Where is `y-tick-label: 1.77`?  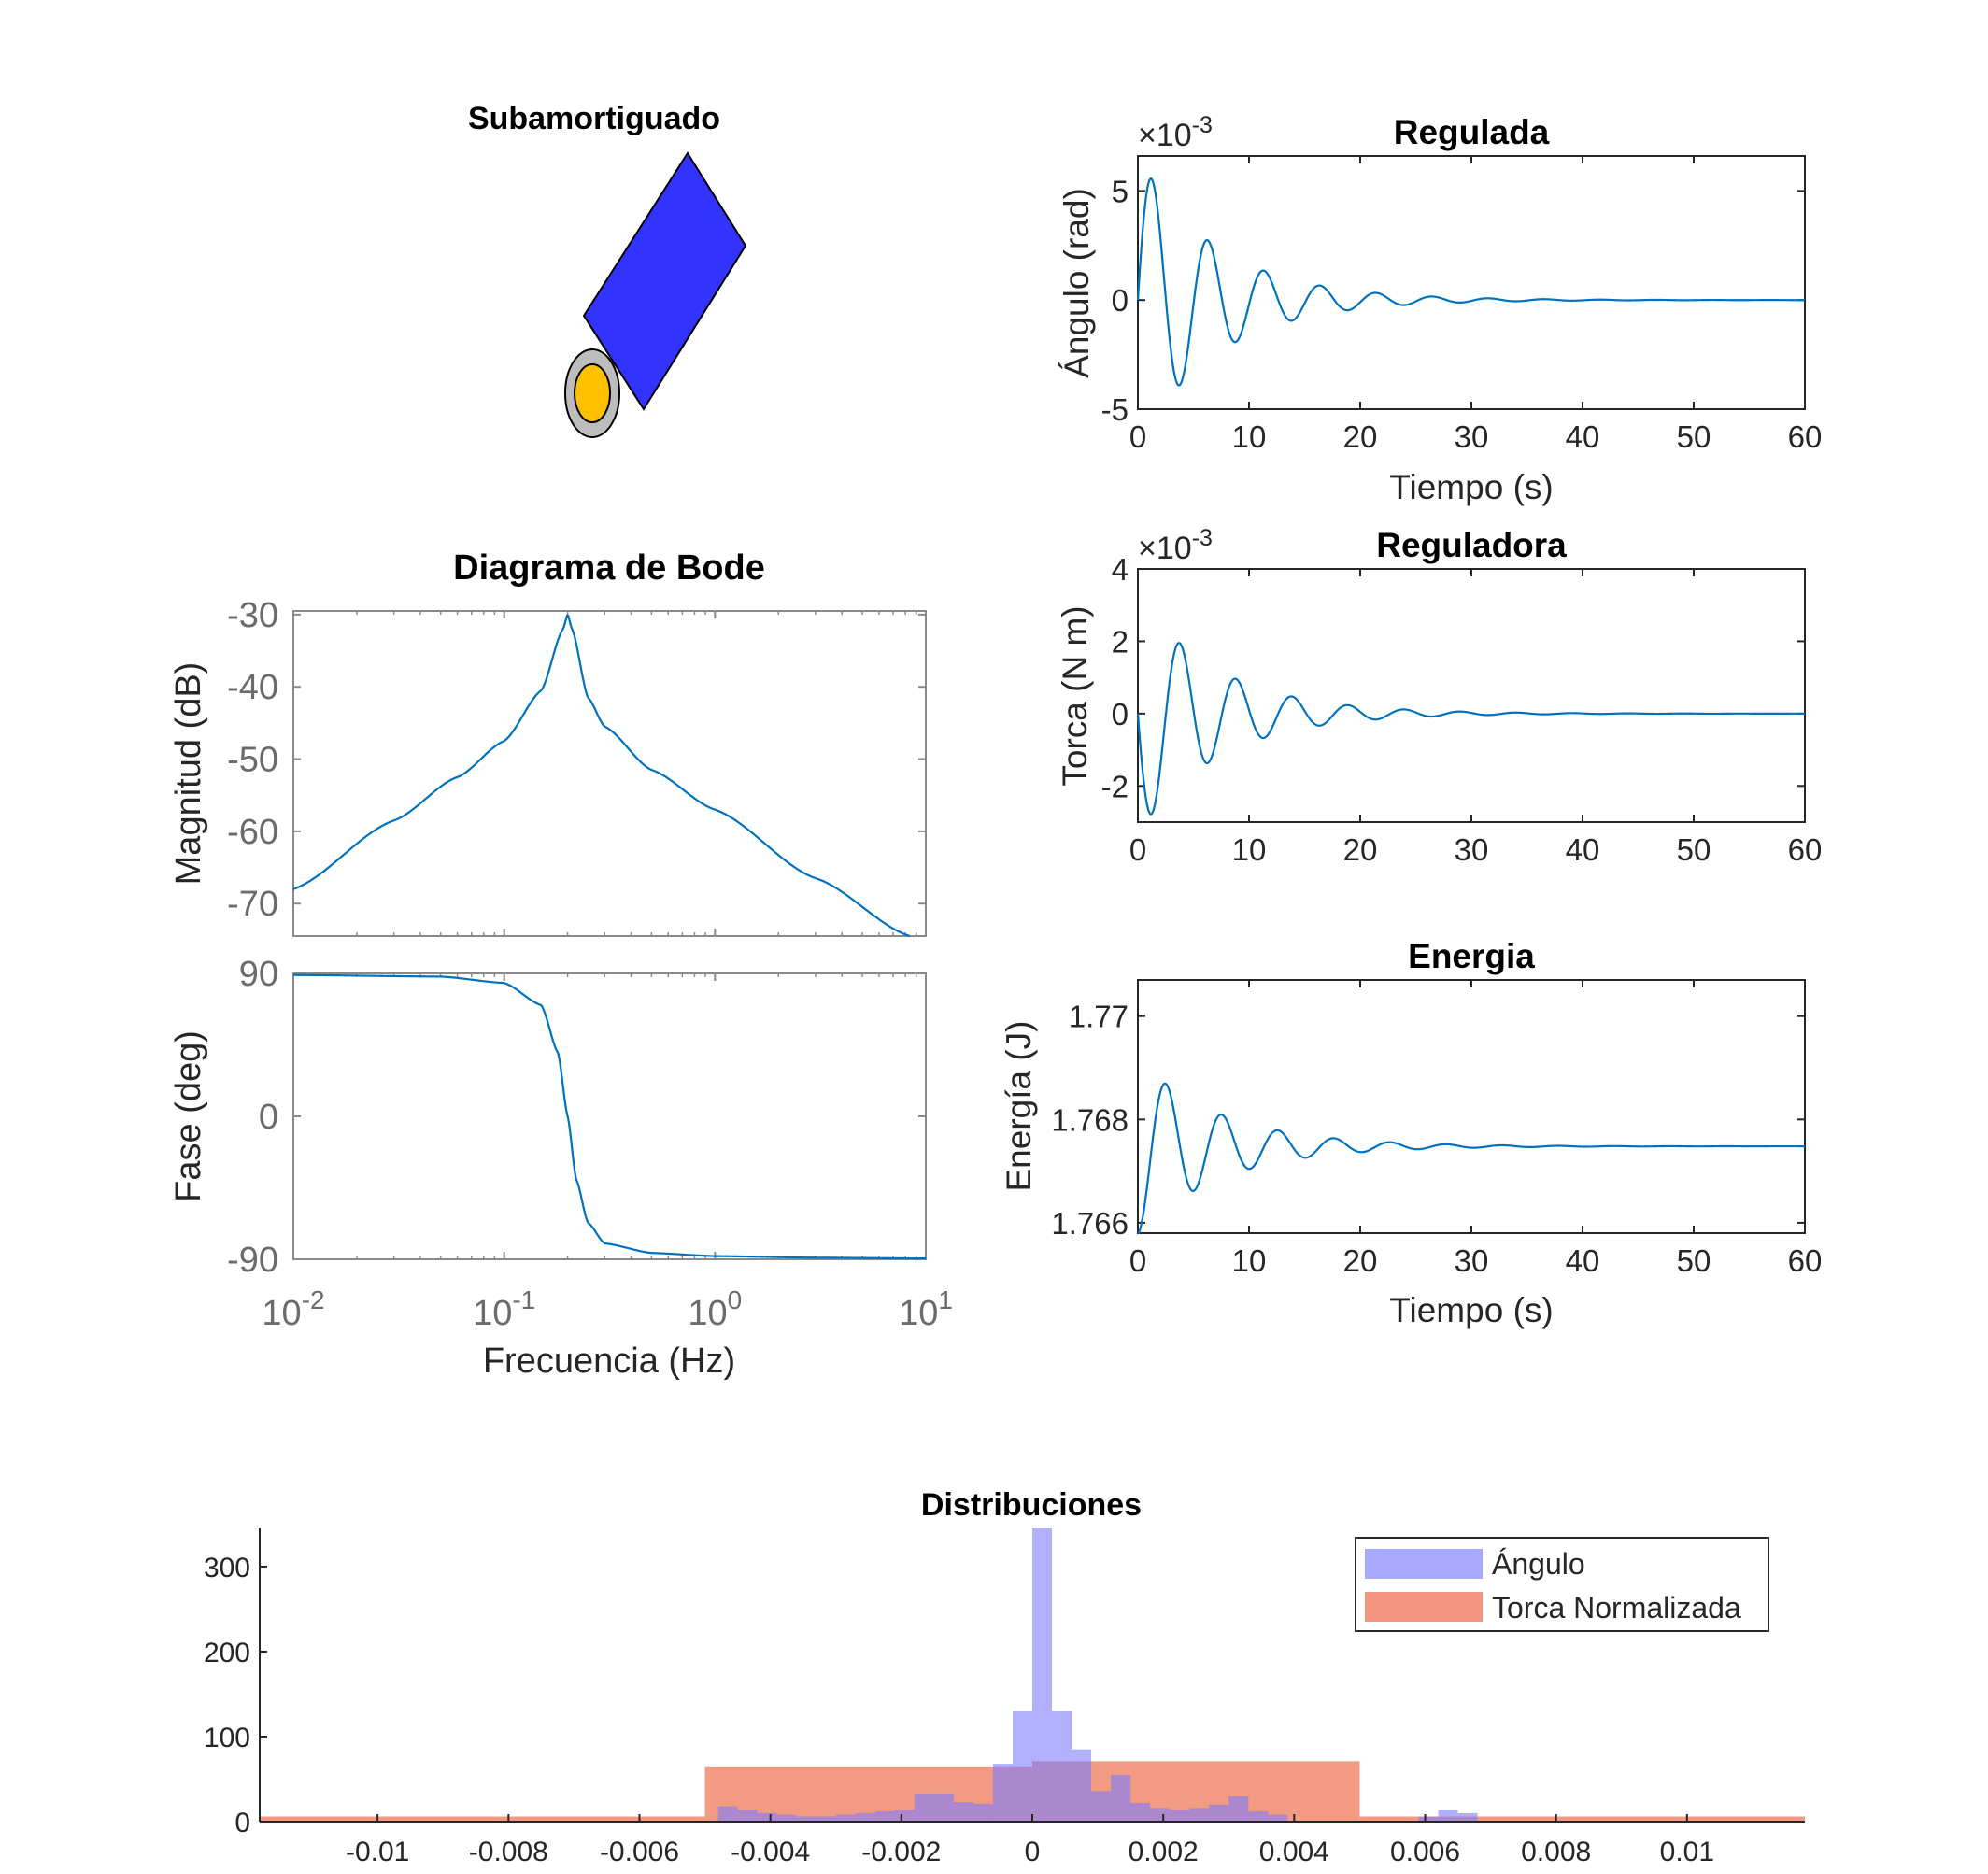
y-tick-label: 1.77 is located at coordinates (1099, 1017).